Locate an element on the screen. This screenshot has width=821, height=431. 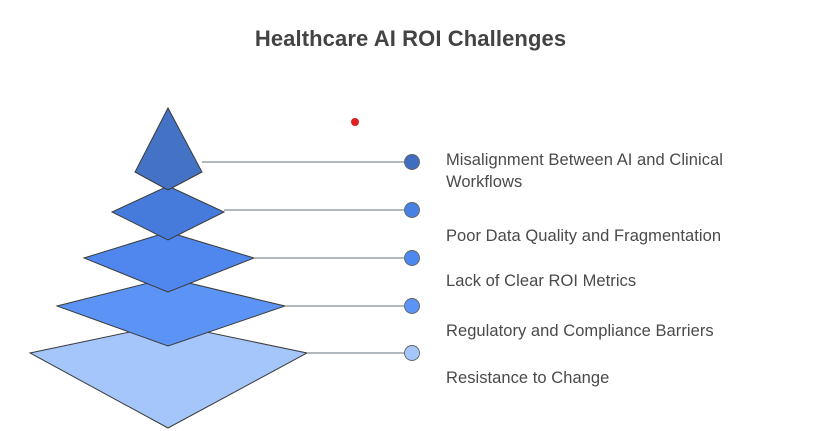
red-dot-marker is located at coordinates (355, 122).